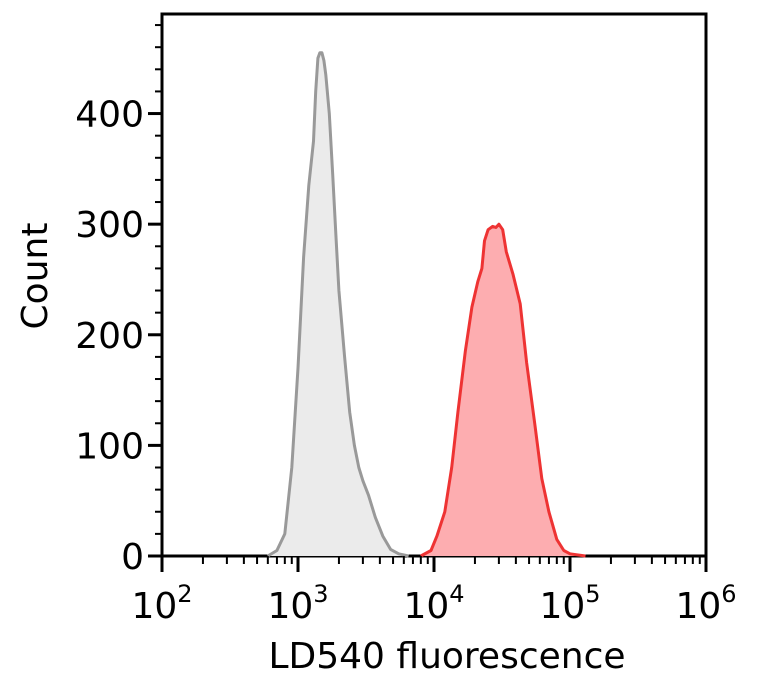 Image resolution: width=758 pixels, height=695 pixels. I want to click on x-axis: 10² 10³ 10⁴ 10⁵ 10⁶, so click(434, 591).